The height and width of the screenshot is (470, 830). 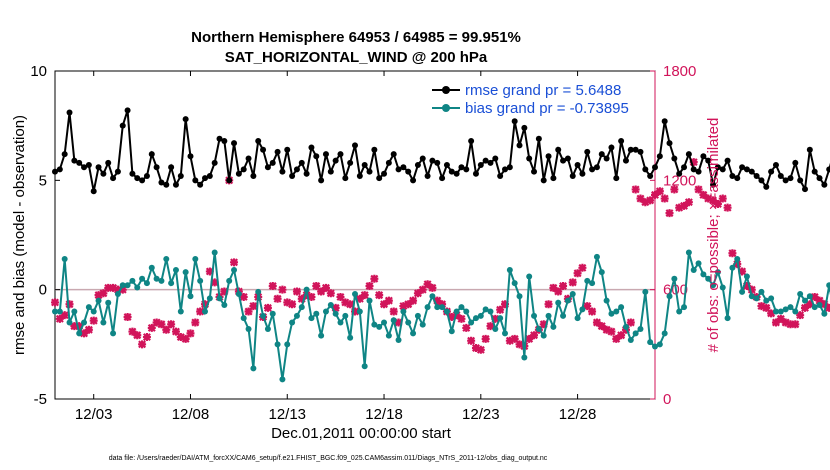 What do you see at coordinates (384, 414) in the screenshot?
I see `x-tick-label: 12/18` at bounding box center [384, 414].